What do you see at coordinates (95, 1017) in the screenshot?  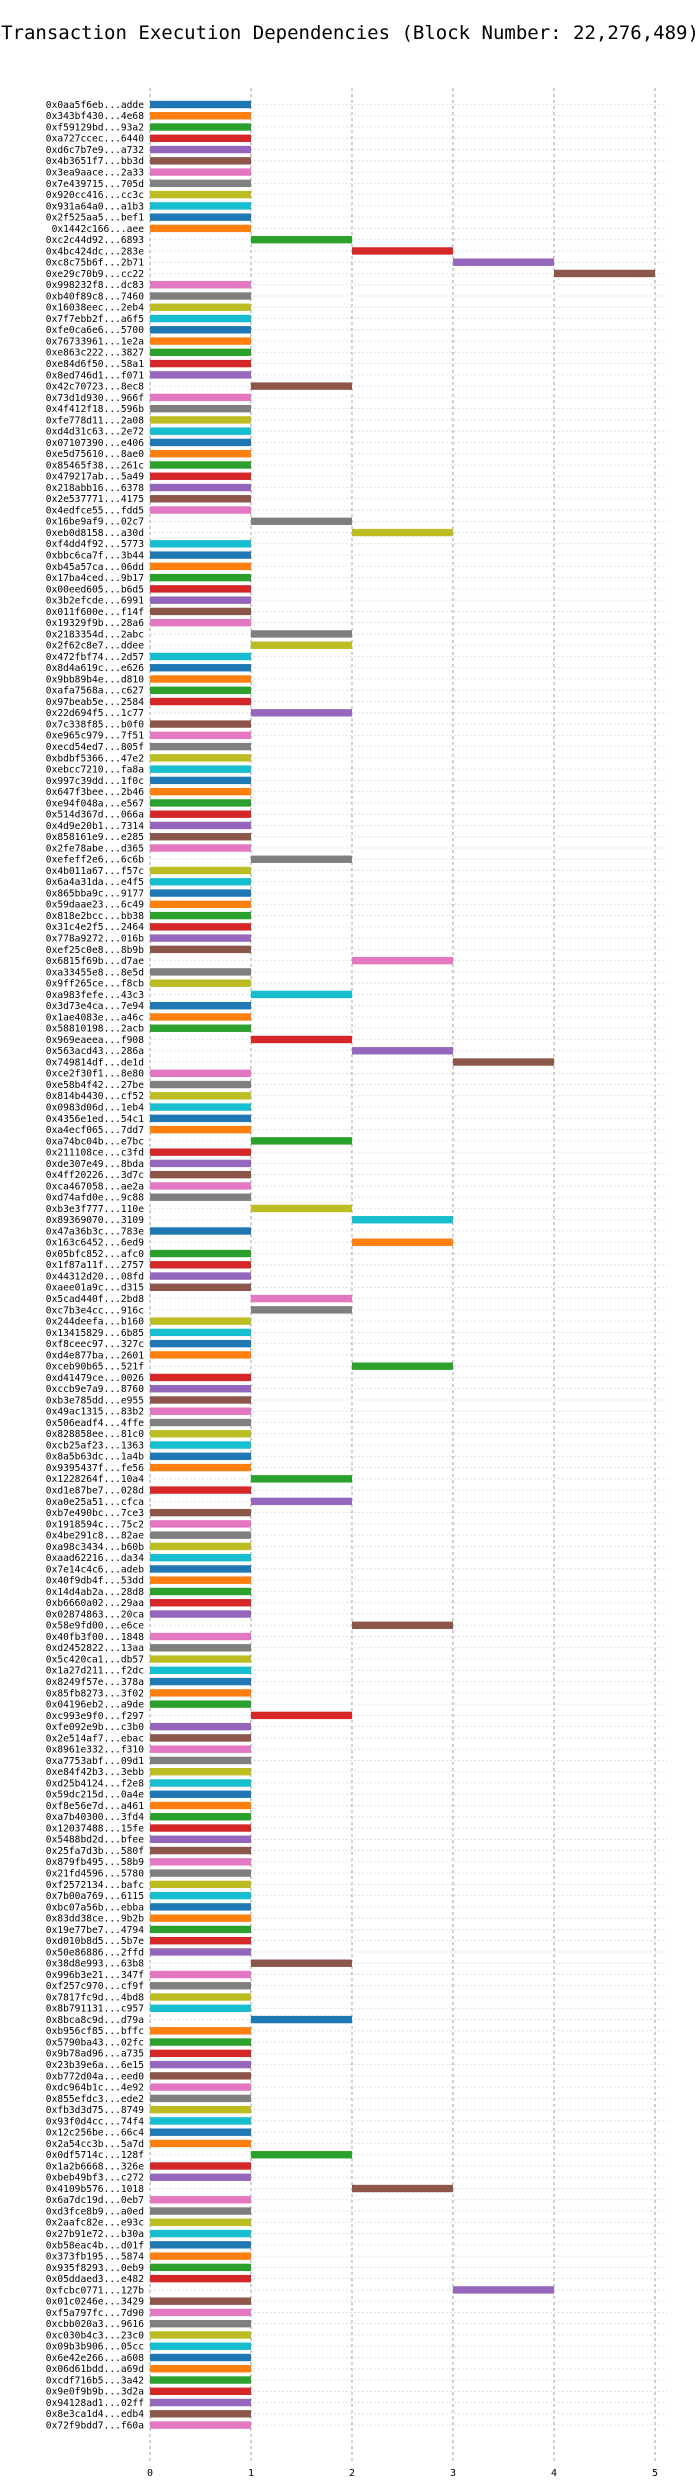 I see `y-tick-label: 0x1ae4083e...a46c` at bounding box center [95, 1017].